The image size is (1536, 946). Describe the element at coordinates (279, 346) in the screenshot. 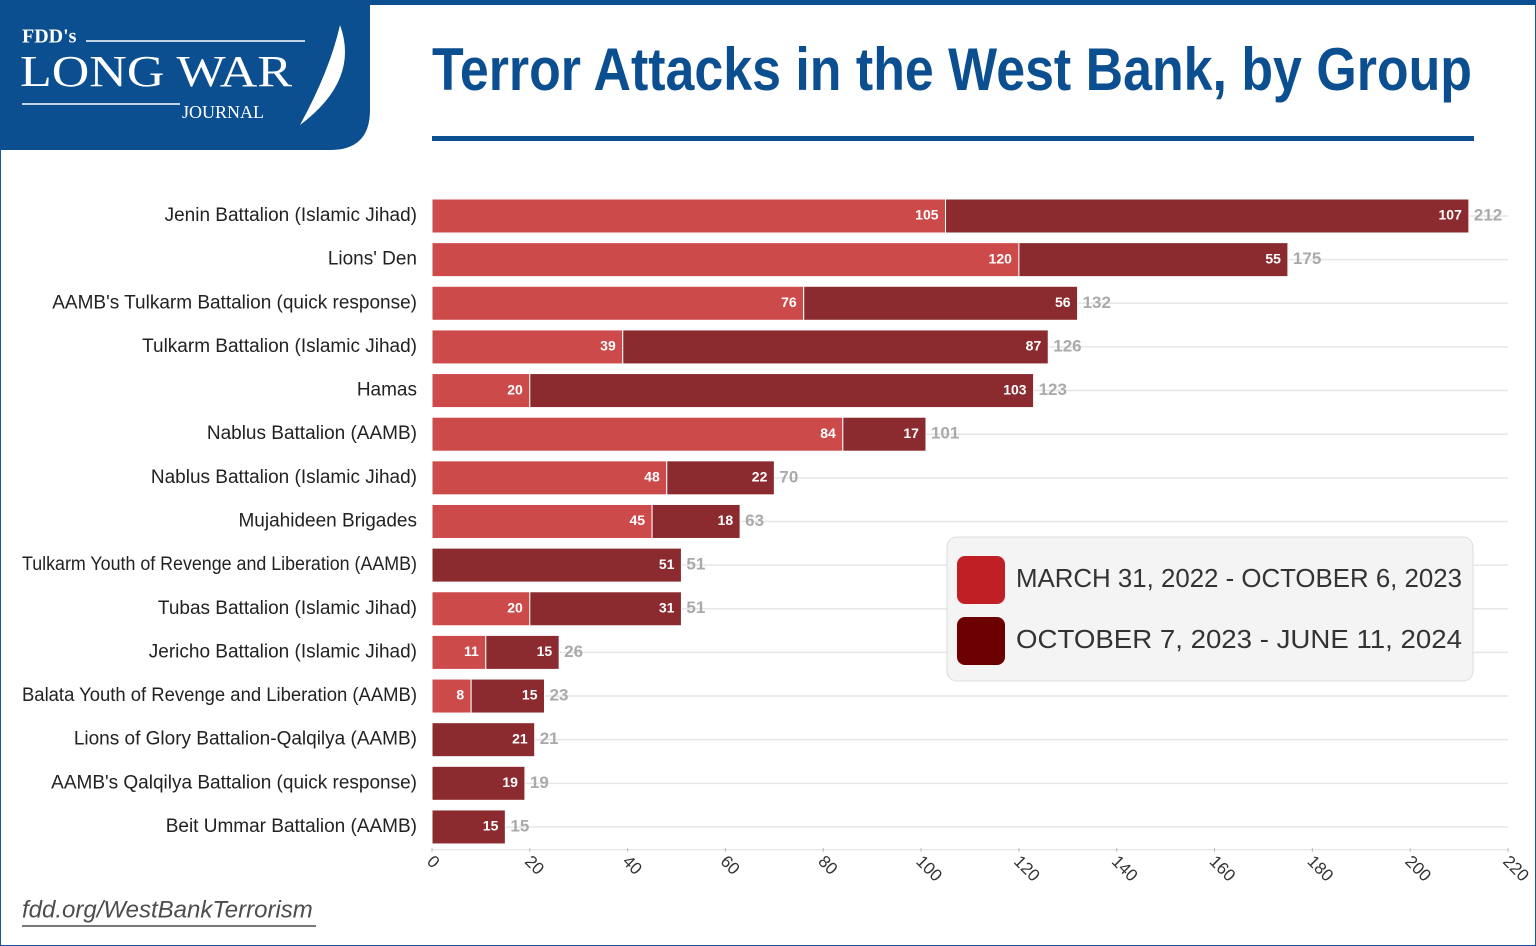

I see `category-label: Tulkarm Battalion (Islamic Jihad)` at that location.